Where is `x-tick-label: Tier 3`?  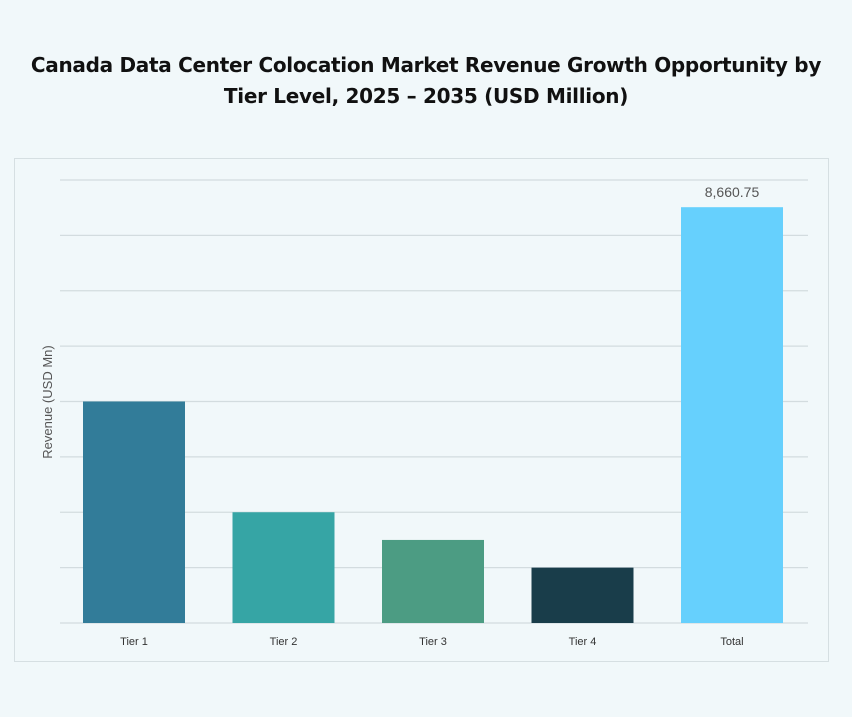
x-tick-label: Tier 3 is located at coordinates (433, 642).